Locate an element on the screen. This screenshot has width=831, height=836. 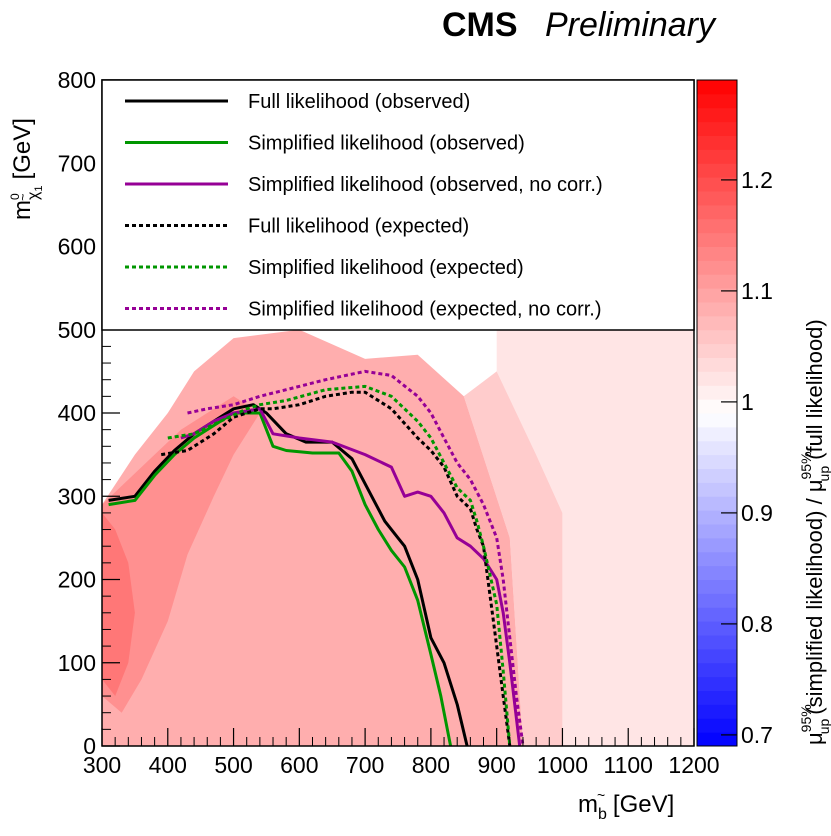
heatmap-region-left-edge is located at coordinates (118, 604).